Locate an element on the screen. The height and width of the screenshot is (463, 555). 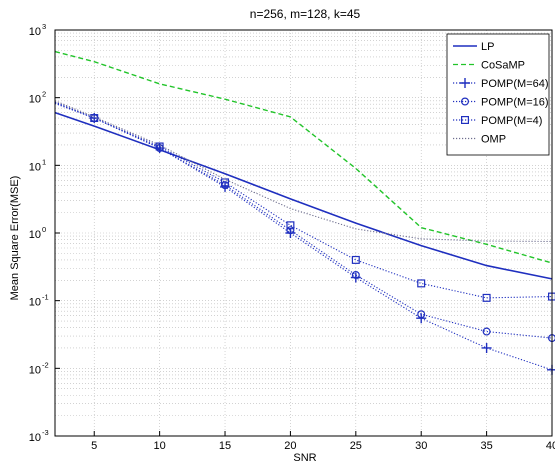
legend-item: POMP(M=16) is located at coordinates (501, 103).